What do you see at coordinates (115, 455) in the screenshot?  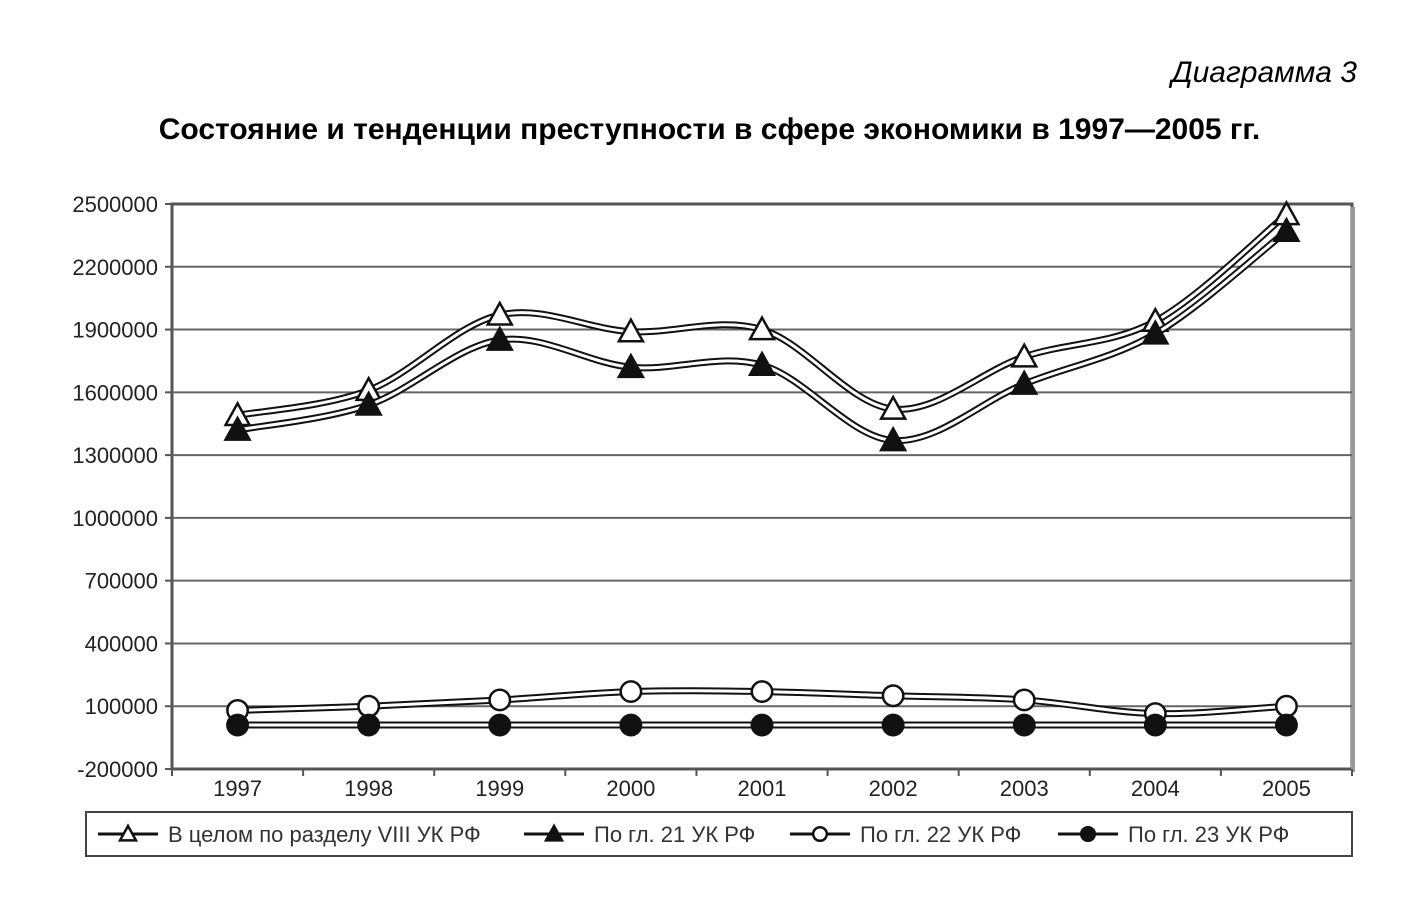 I see `y-tick-label: 1300000` at bounding box center [115, 455].